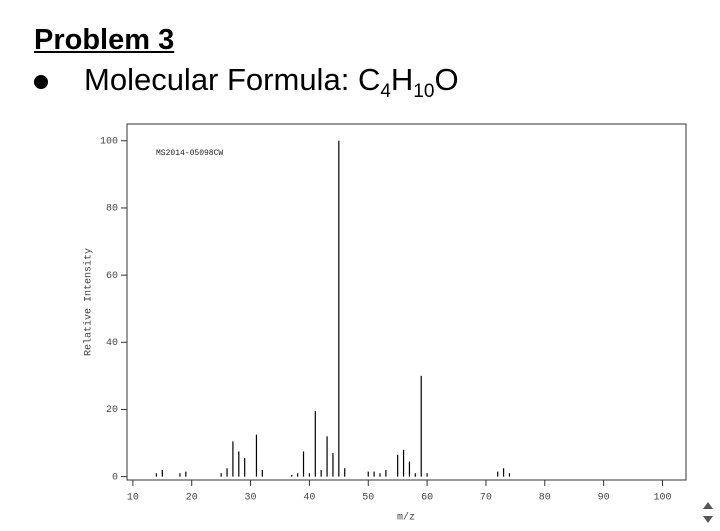 The image size is (720, 531). Describe the element at coordinates (112, 276) in the screenshot. I see `y-tick-label: 60` at that location.